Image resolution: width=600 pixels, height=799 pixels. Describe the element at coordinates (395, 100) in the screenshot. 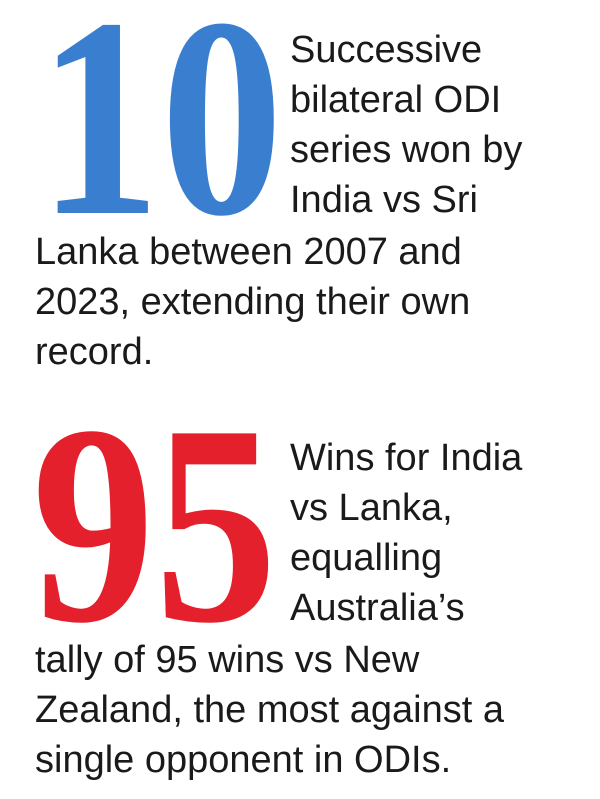

I see `stat-text: bilateral ODI` at that location.